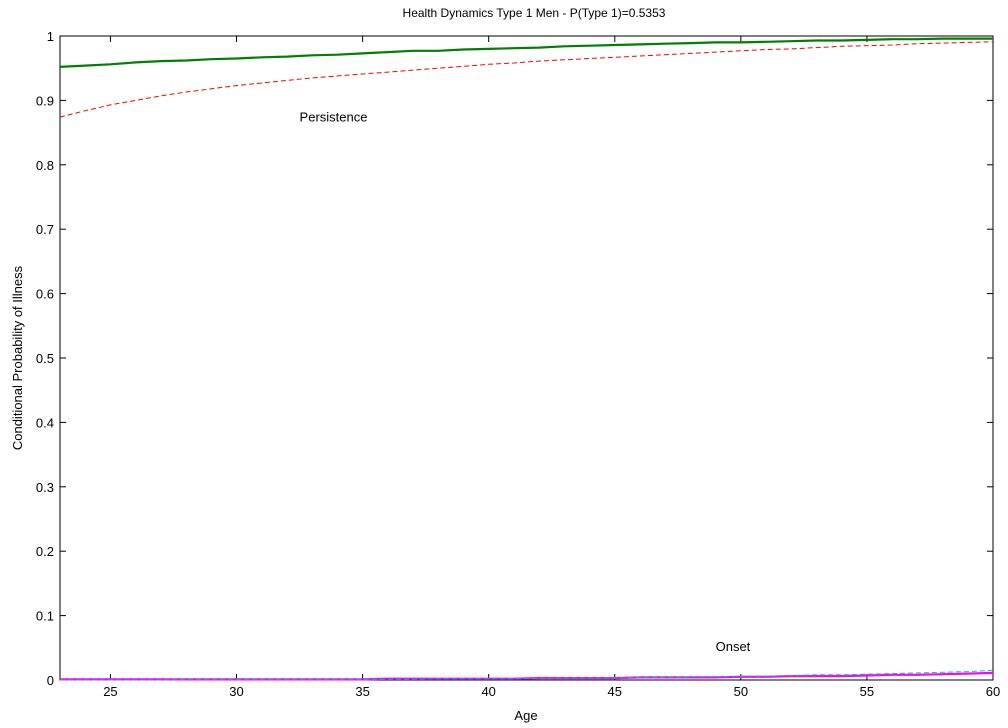 This screenshot has height=728, width=1008. What do you see at coordinates (45, 616) in the screenshot?
I see `y-tick-label: 0.1` at bounding box center [45, 616].